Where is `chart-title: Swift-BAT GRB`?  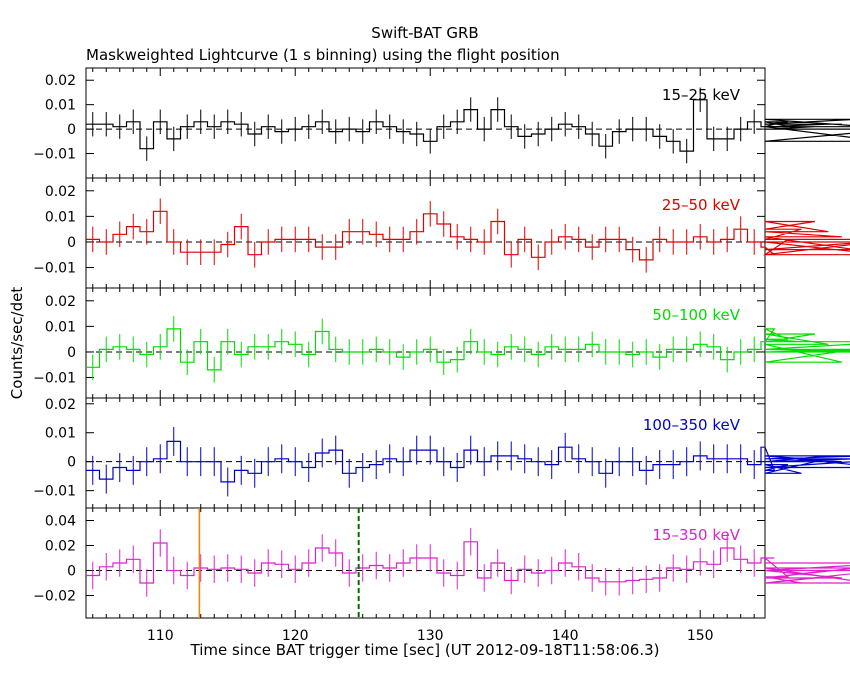
chart-title: Swift-BAT GRB is located at coordinates (424, 33).